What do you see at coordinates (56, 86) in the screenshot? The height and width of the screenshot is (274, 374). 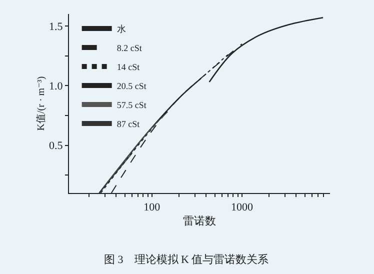 I see `y-tick-label: 1.0` at bounding box center [56, 86].